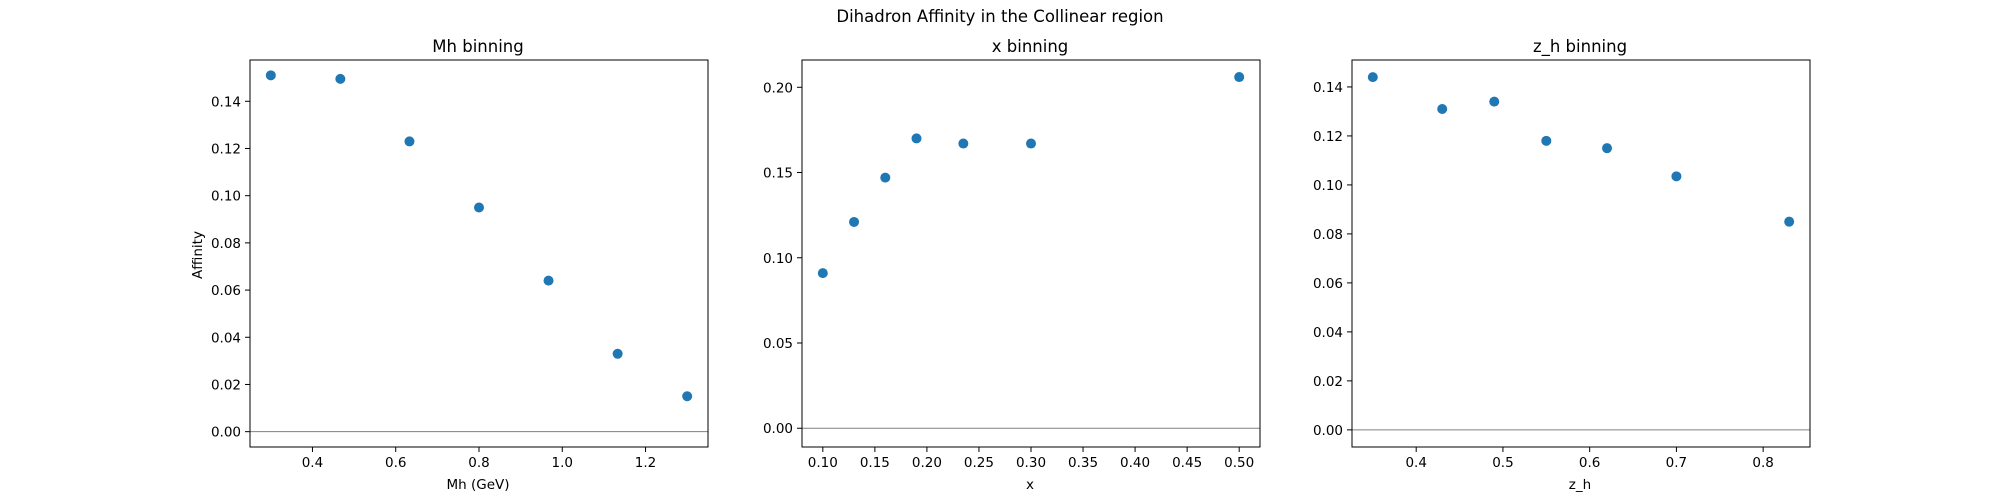 The width and height of the screenshot is (2000, 500). Describe the element at coordinates (927, 463) in the screenshot. I see `x-tick-label: 0.20` at that location.